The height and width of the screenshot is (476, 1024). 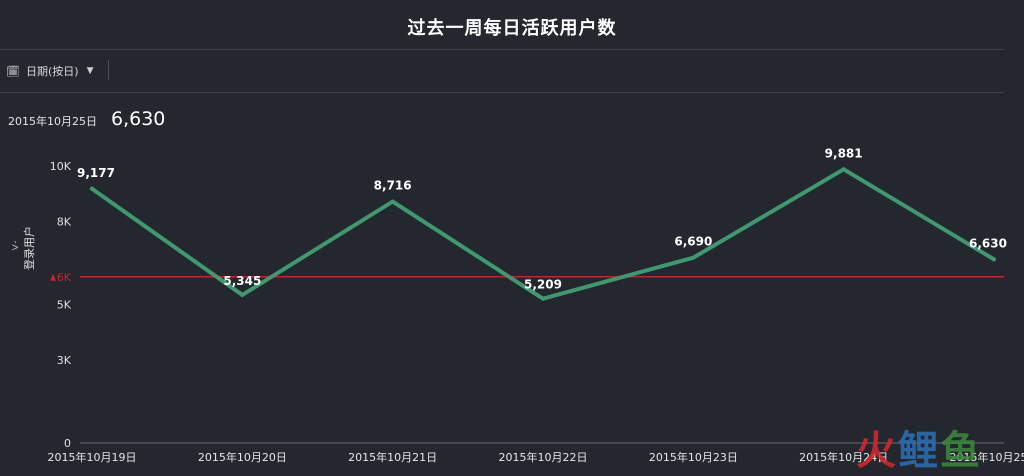 I want to click on watermark-char-3: 鱼, so click(x=961, y=451).